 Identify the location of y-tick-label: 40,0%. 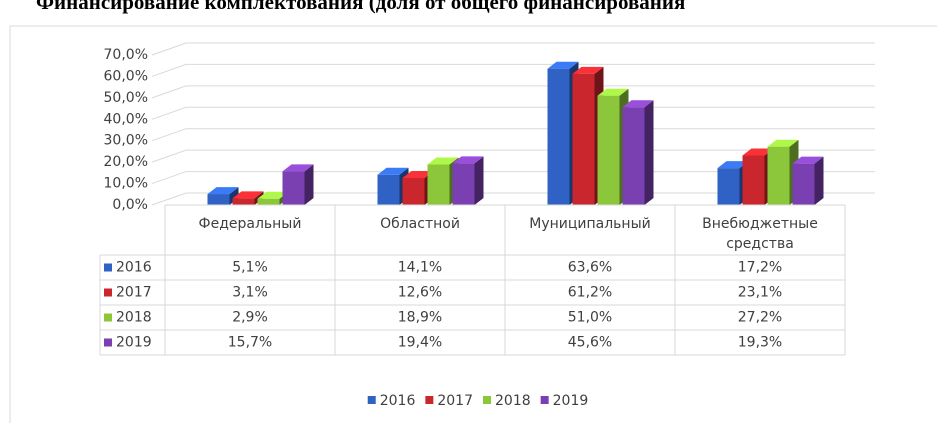
(126, 119).